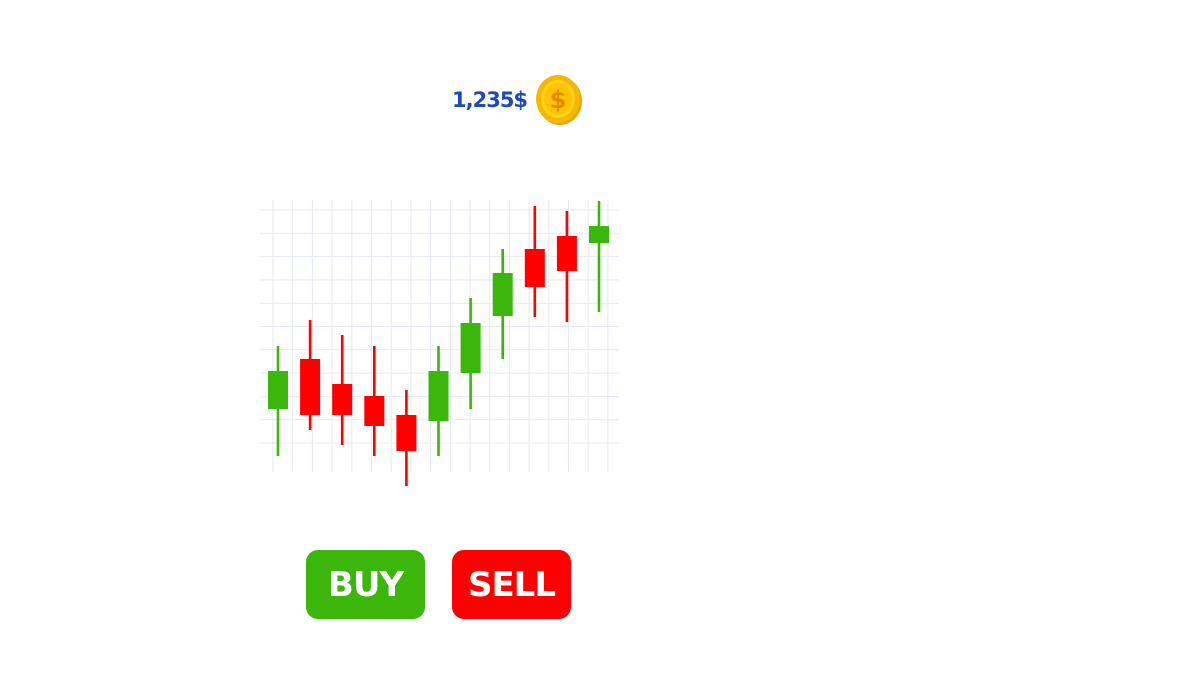  I want to click on chart-grid, so click(439, 336).